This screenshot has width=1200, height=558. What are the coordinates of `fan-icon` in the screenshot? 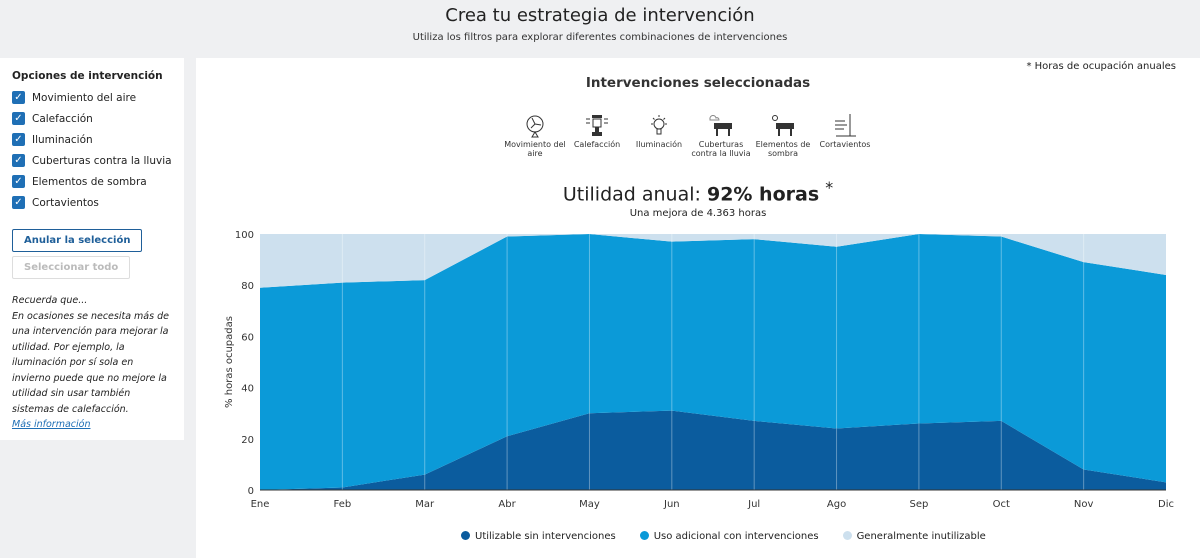 It's located at (535, 126).